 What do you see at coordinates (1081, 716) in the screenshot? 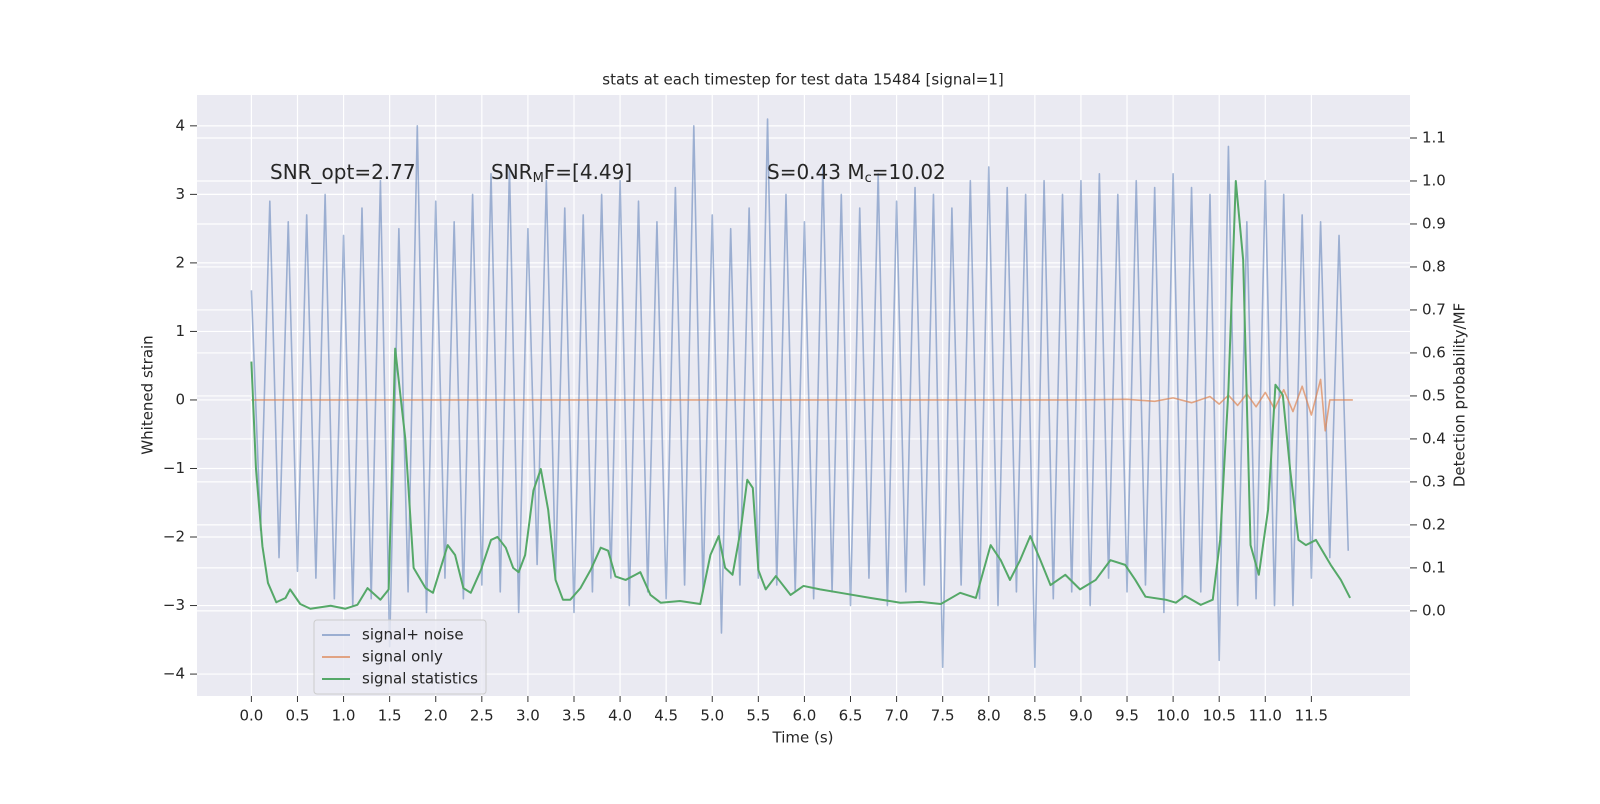
I see `x-tick-label: 9.0` at bounding box center [1081, 716].